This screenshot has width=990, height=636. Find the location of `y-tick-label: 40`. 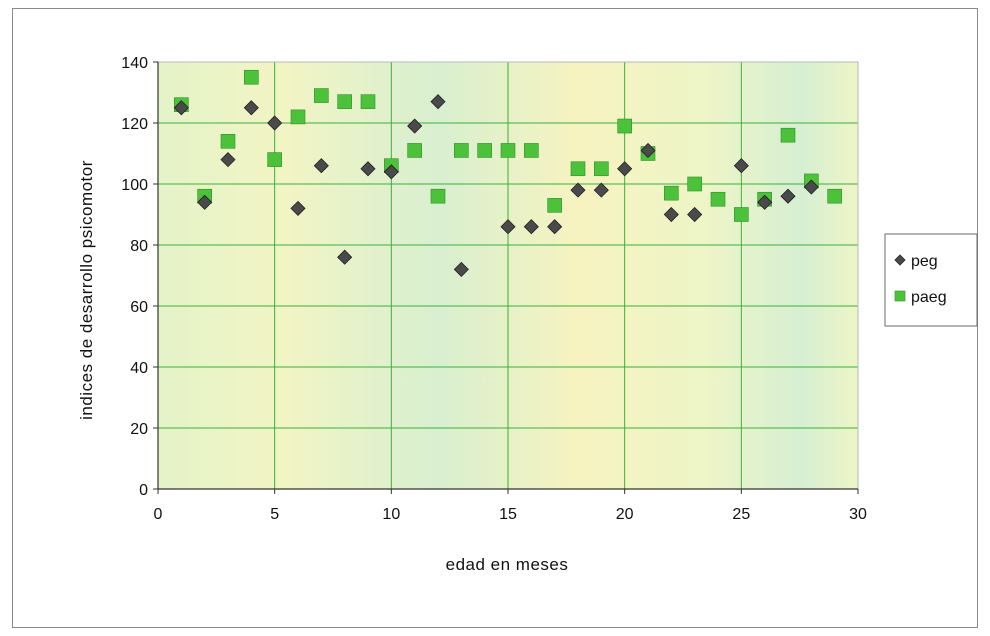

y-tick-label: 40 is located at coordinates (139, 368).